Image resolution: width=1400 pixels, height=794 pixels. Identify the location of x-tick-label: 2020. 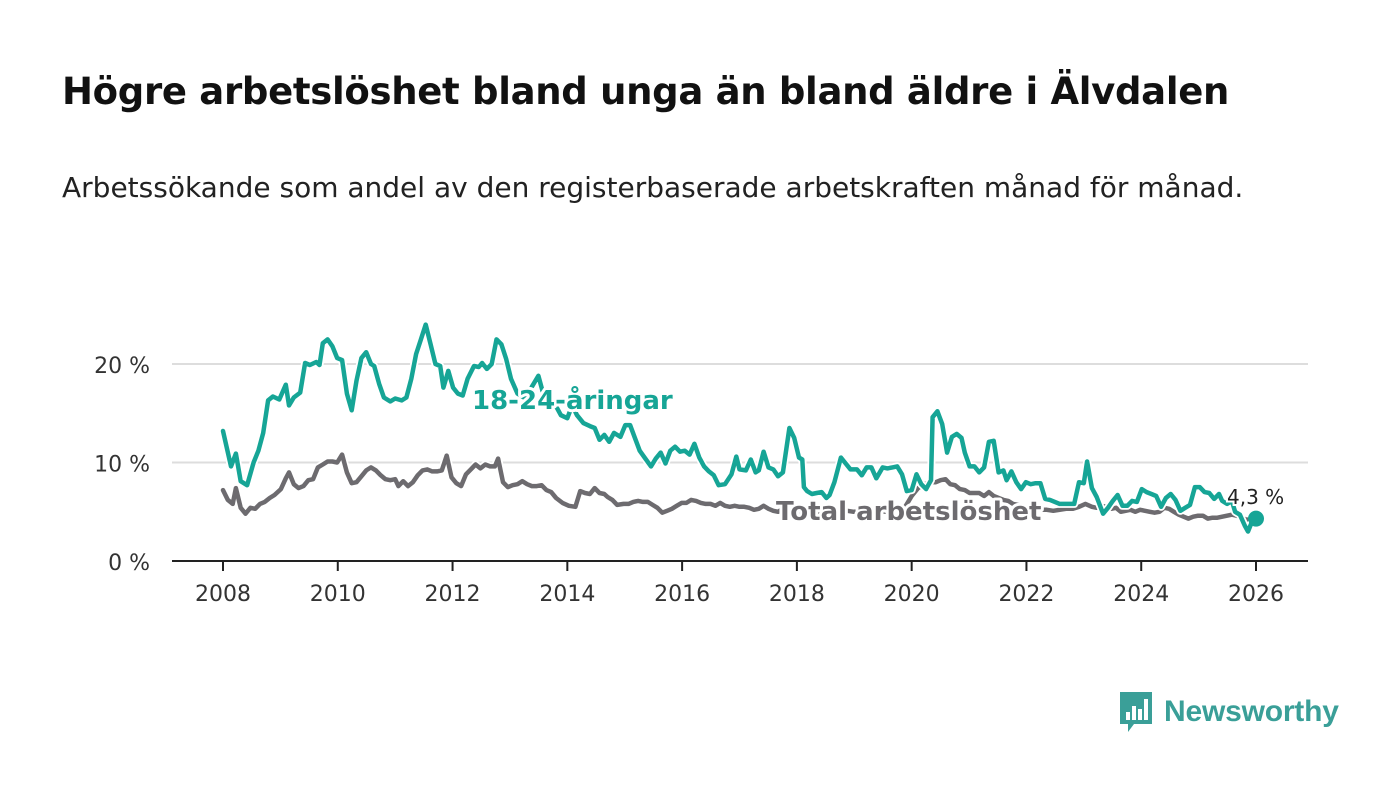
(912, 594).